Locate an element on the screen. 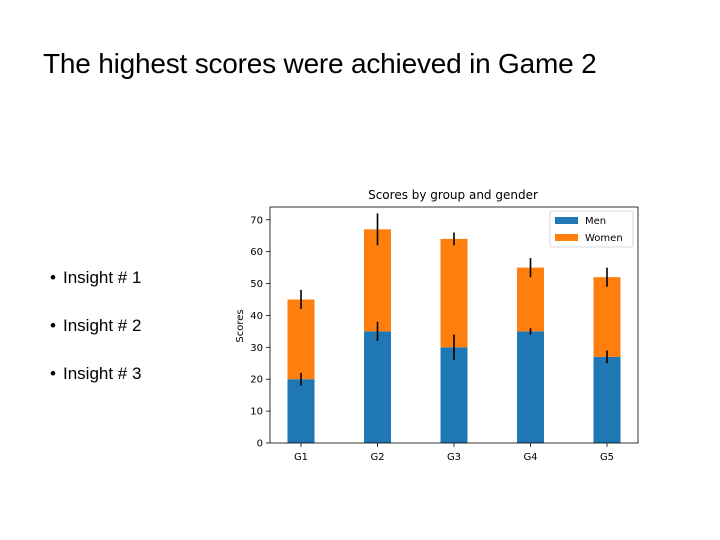 Image resolution: width=720 pixels, height=540 pixels. insight-text: Insight # 2 is located at coordinates (102, 325).